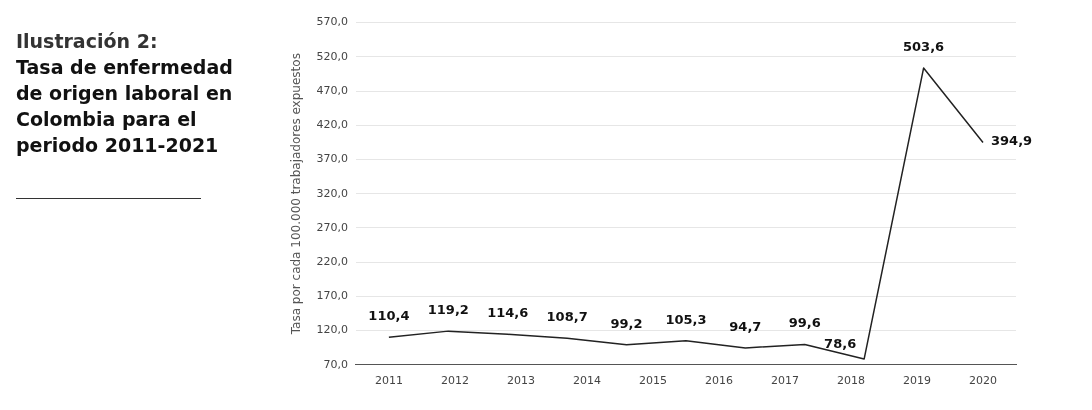 The width and height of the screenshot is (1092, 410). I want to click on data-label: 108,7, so click(567, 317).